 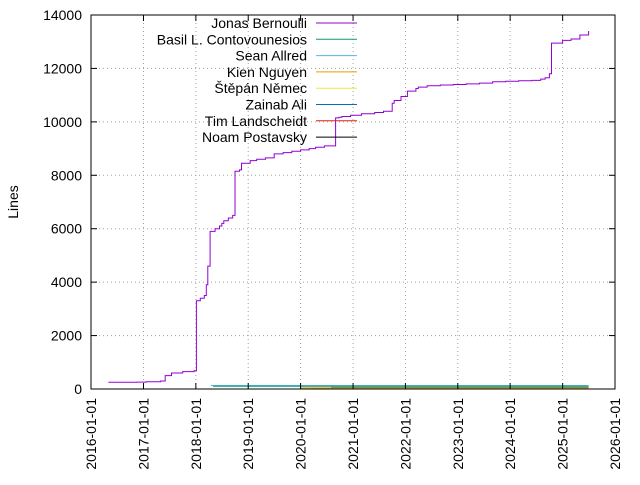 What do you see at coordinates (66, 229) in the screenshot?
I see `y-tick-label: 6000` at bounding box center [66, 229].